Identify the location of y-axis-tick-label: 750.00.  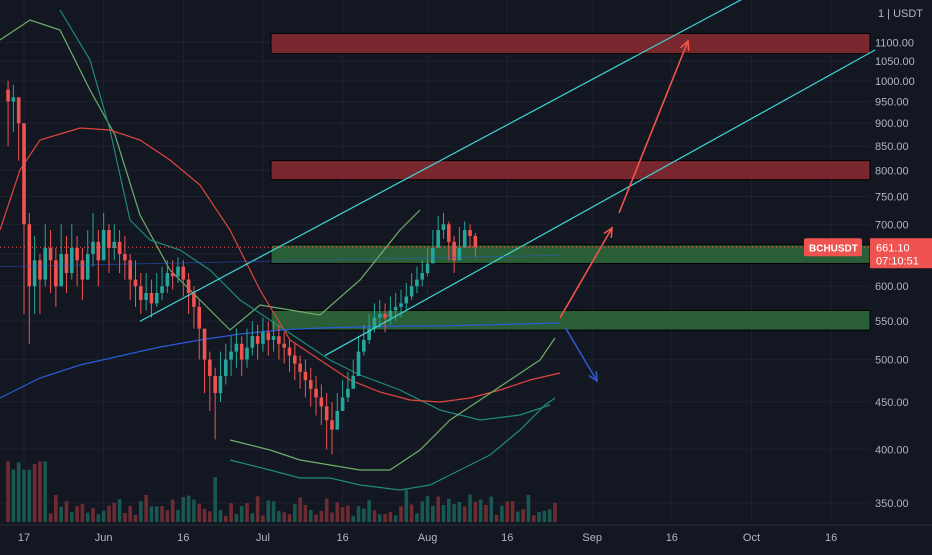
(892, 198).